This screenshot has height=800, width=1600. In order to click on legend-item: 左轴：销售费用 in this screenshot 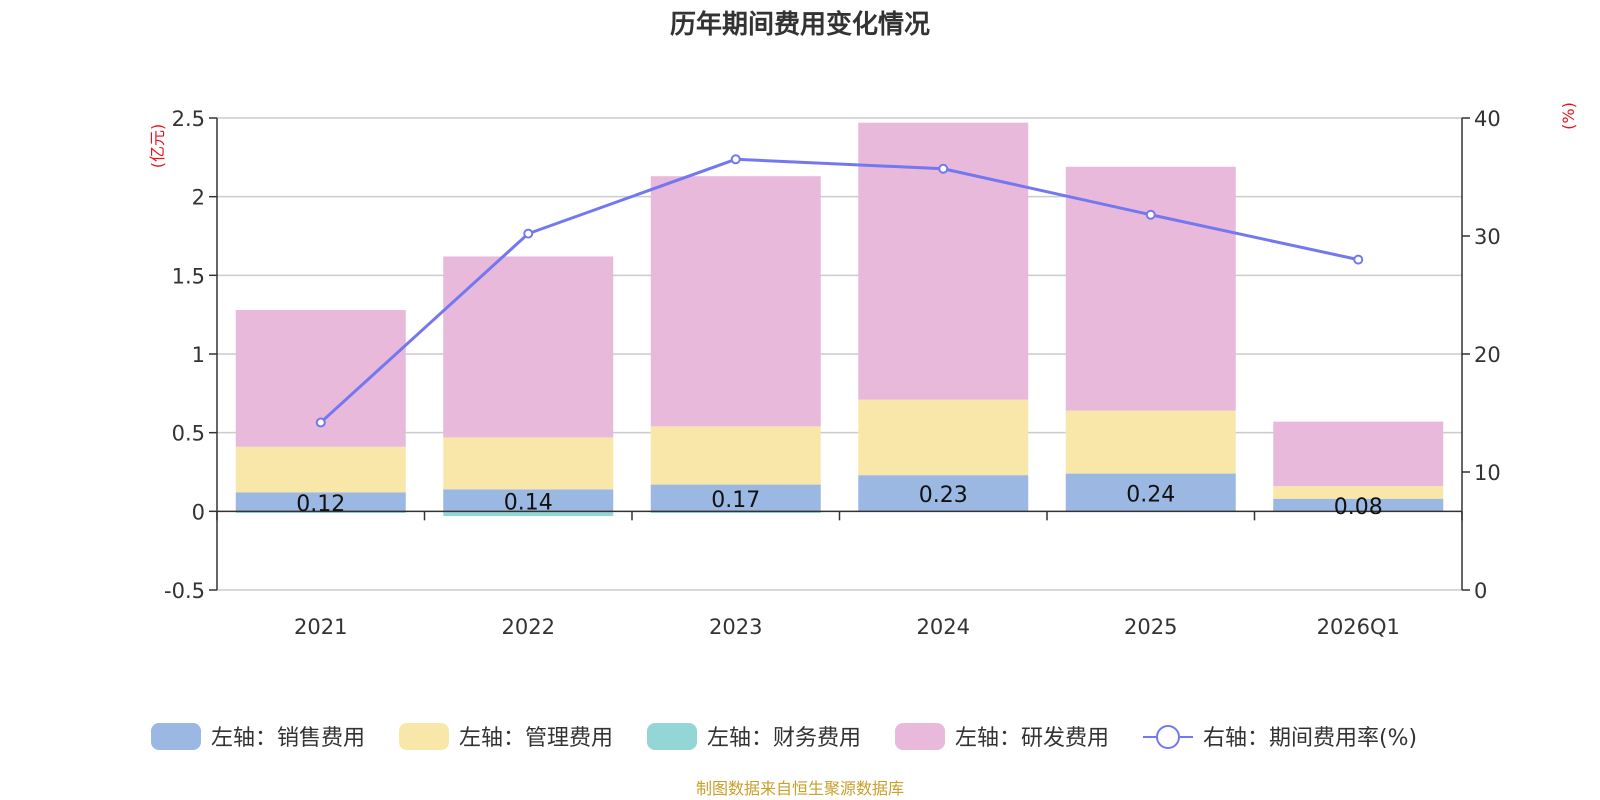, I will do `click(258, 737)`.